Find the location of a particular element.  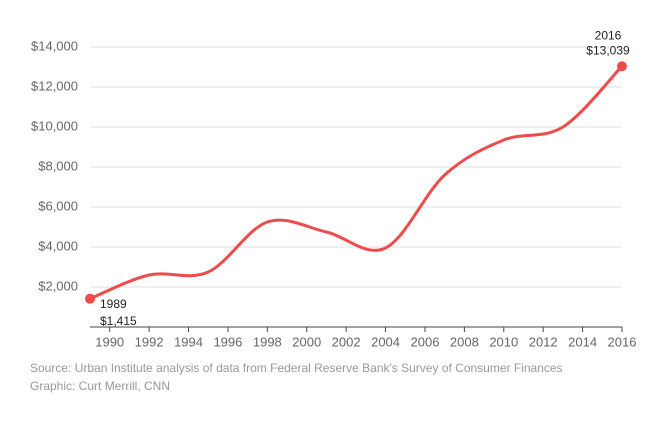

x-tick-label: 2014 is located at coordinates (582, 341).